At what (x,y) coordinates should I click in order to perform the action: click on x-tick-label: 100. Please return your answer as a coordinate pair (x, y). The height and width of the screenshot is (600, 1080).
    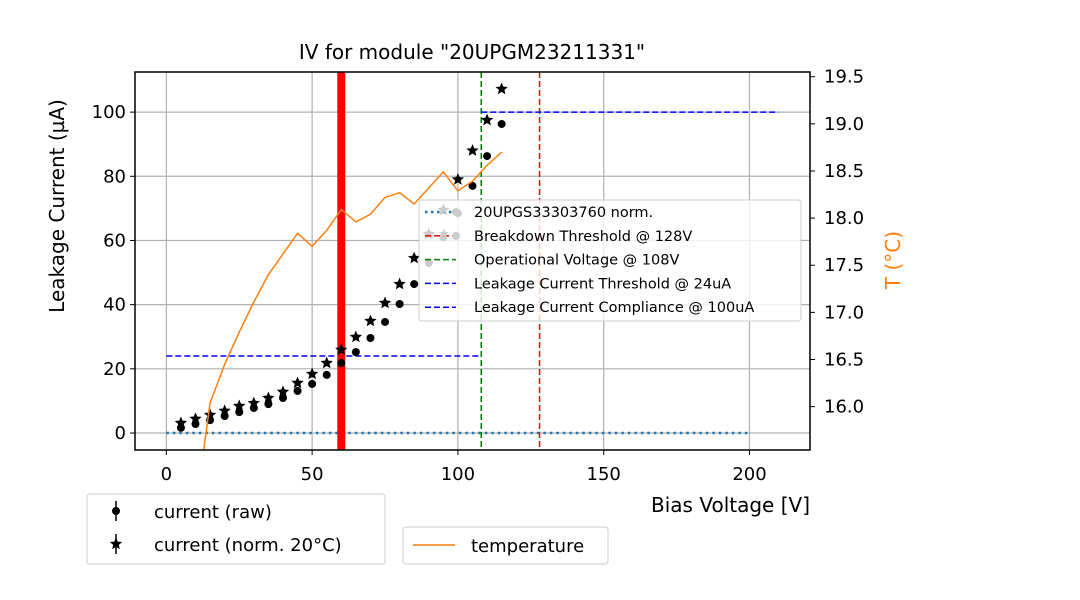
    Looking at the image, I should click on (458, 474).